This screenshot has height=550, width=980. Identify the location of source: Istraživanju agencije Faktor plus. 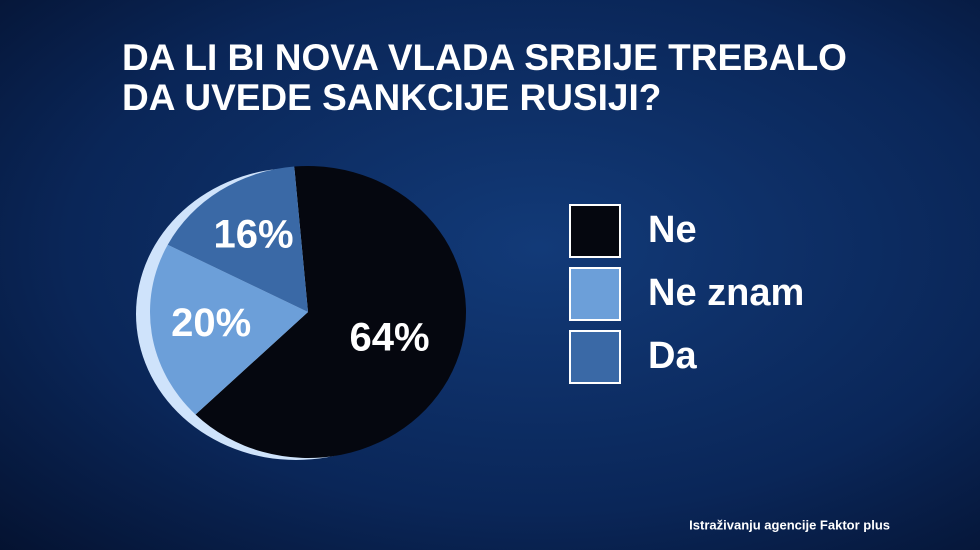
(789, 524).